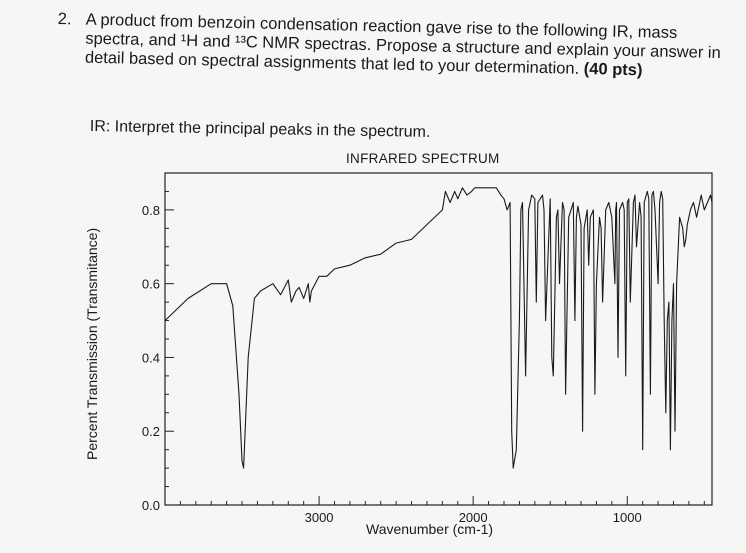  I want to click on x-tick-label: 3000, so click(319, 517).